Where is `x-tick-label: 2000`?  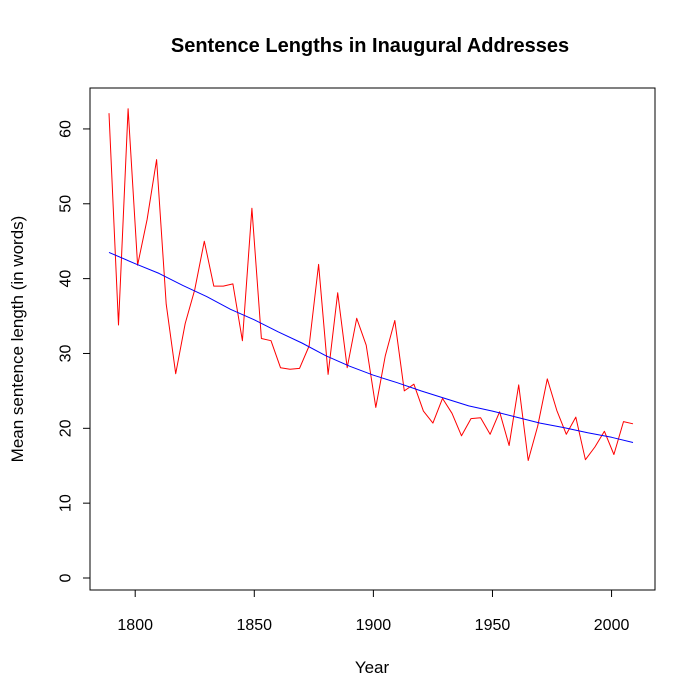
x-tick-label: 2000 is located at coordinates (612, 625).